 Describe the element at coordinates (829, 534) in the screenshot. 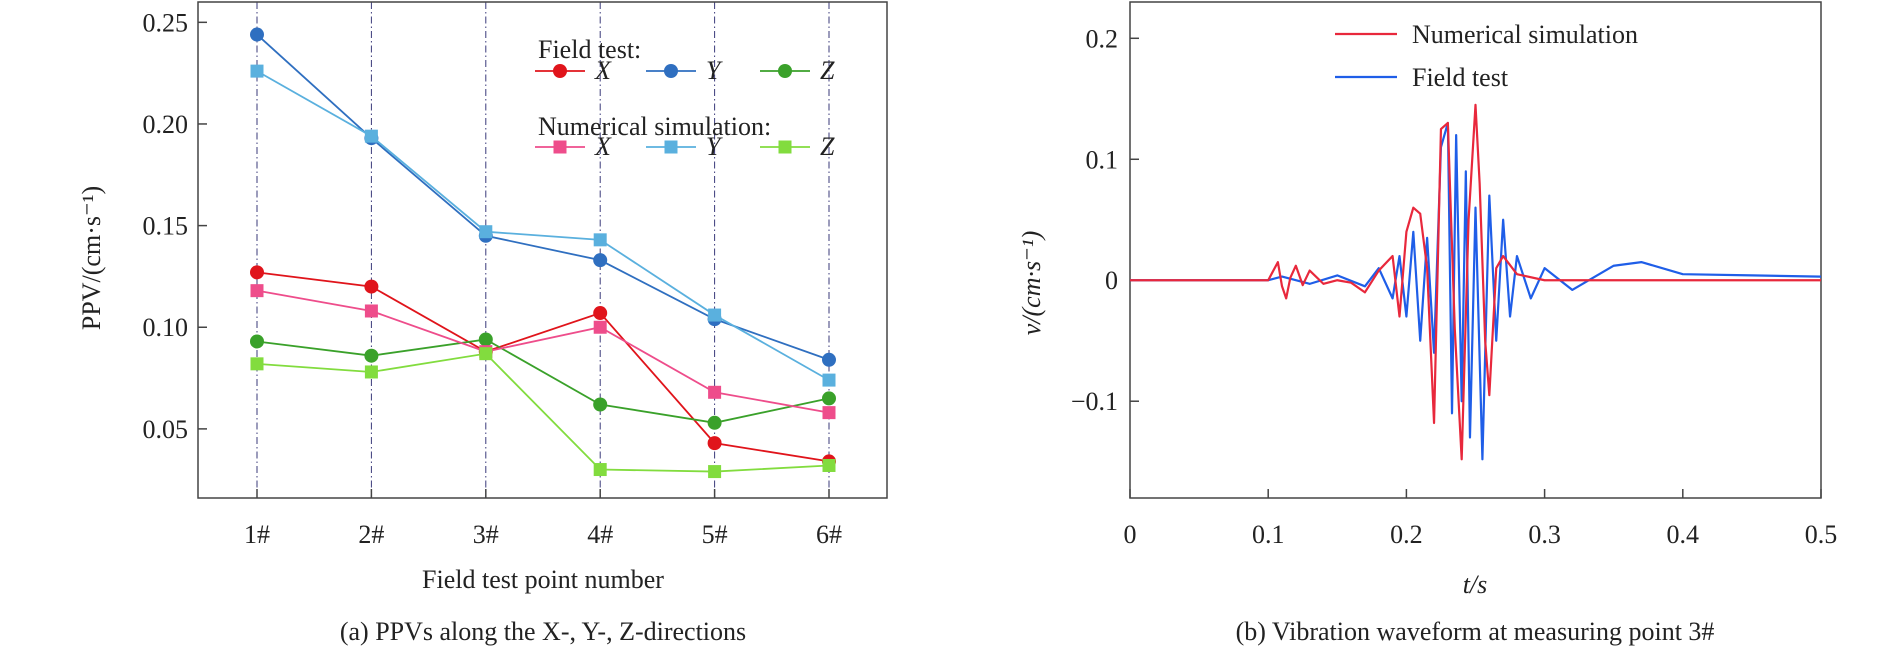

I see `x-tick-label: 6#` at that location.